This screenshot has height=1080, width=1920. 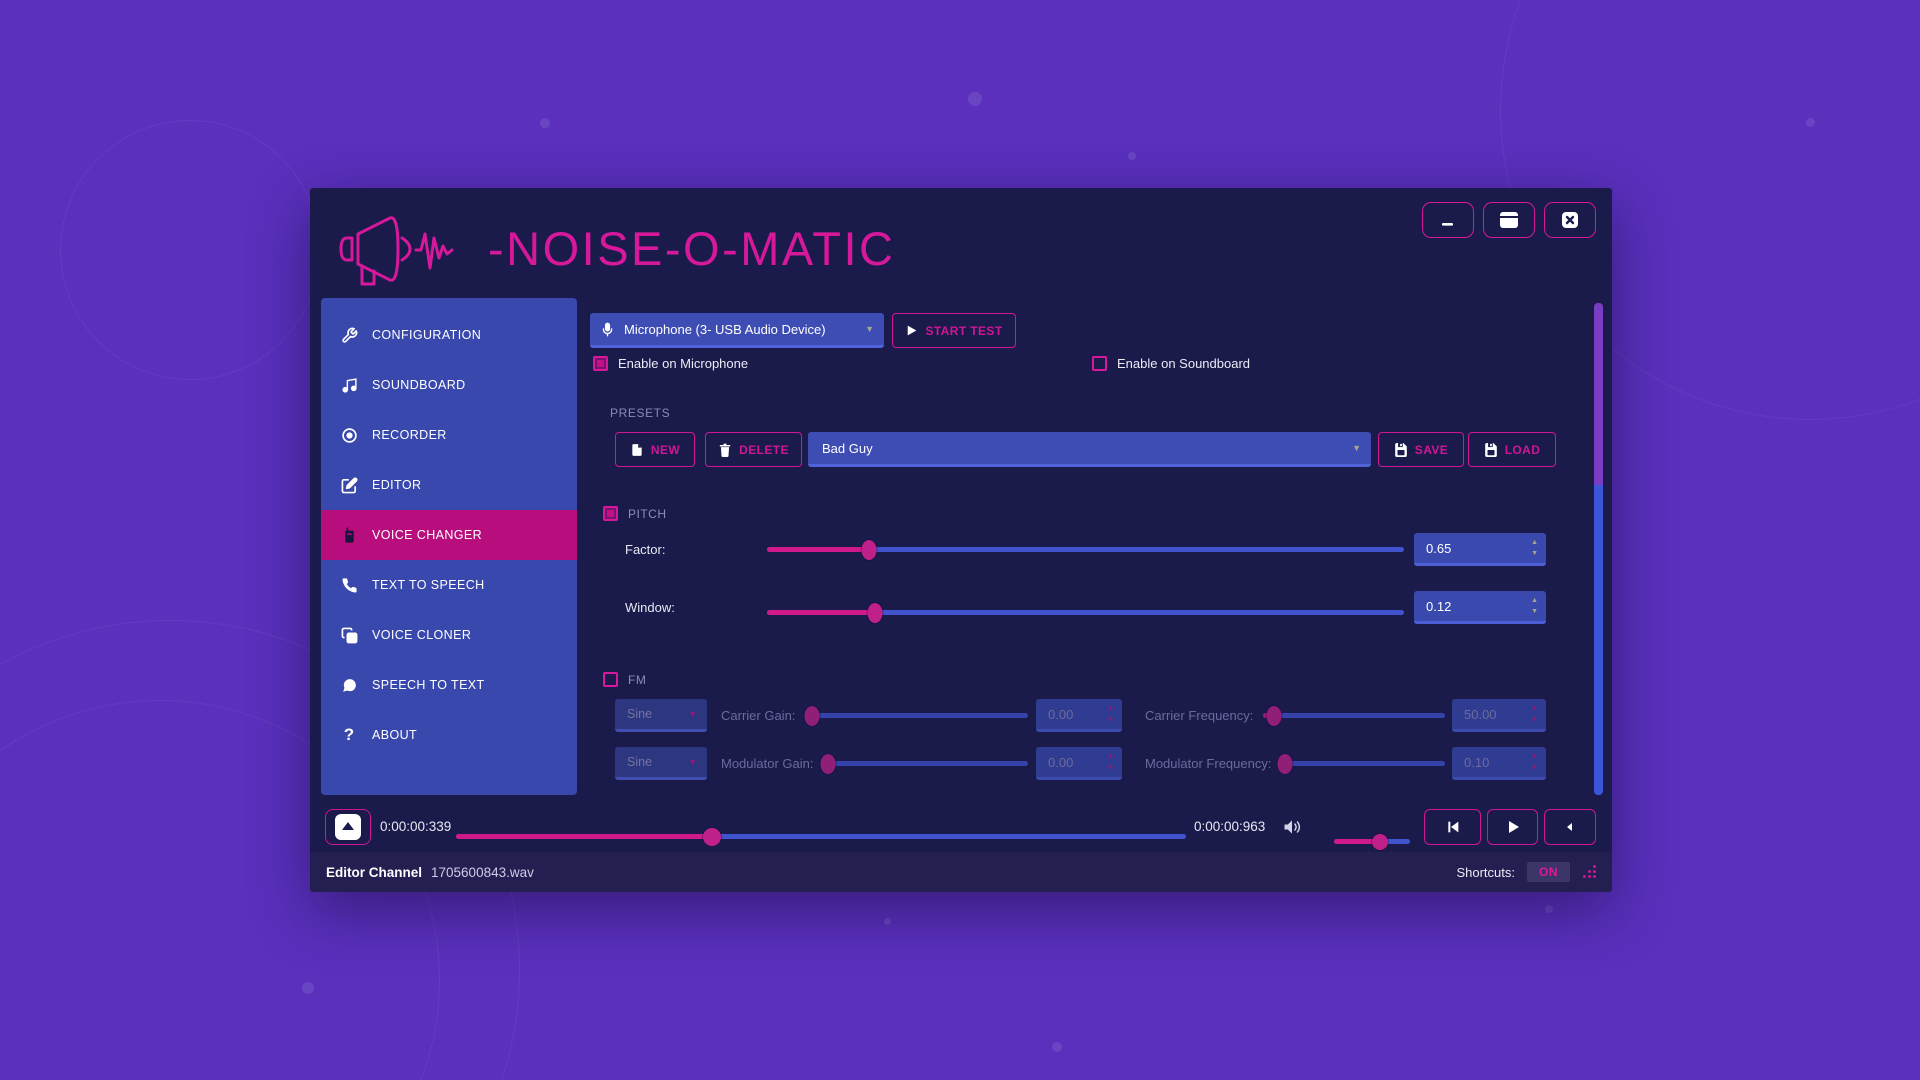 What do you see at coordinates (758, 715) in the screenshot?
I see `fm-carrier-gain-label: Carrier Gain:` at bounding box center [758, 715].